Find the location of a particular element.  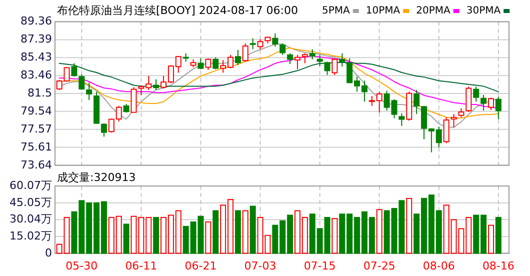

x-tick-label: 07-15 is located at coordinates (320, 265).